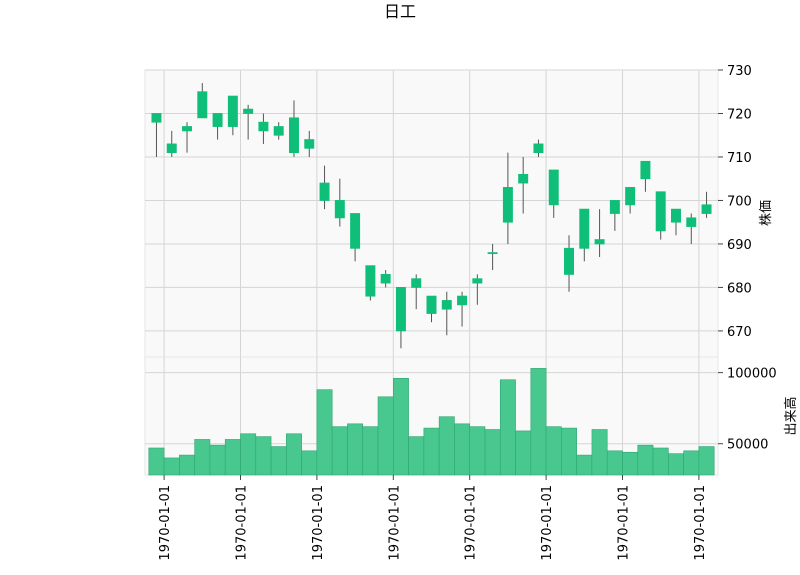  I want to click on chart-title: 日工, so click(400, 11).